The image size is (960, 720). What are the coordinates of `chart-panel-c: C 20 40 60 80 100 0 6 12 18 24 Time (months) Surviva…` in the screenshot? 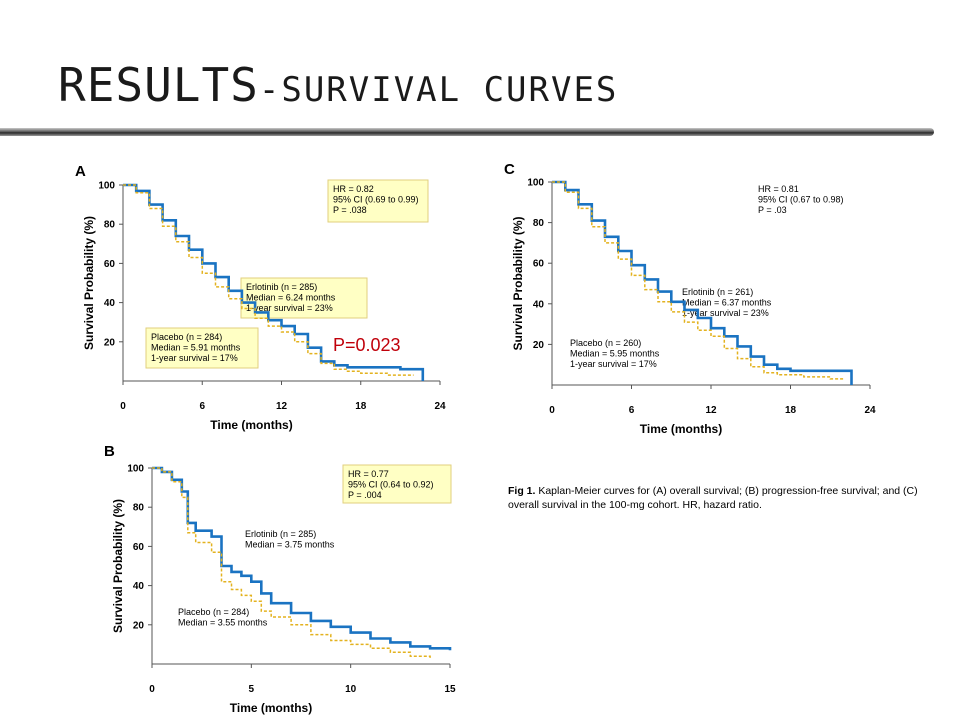 It's located at (690, 298).